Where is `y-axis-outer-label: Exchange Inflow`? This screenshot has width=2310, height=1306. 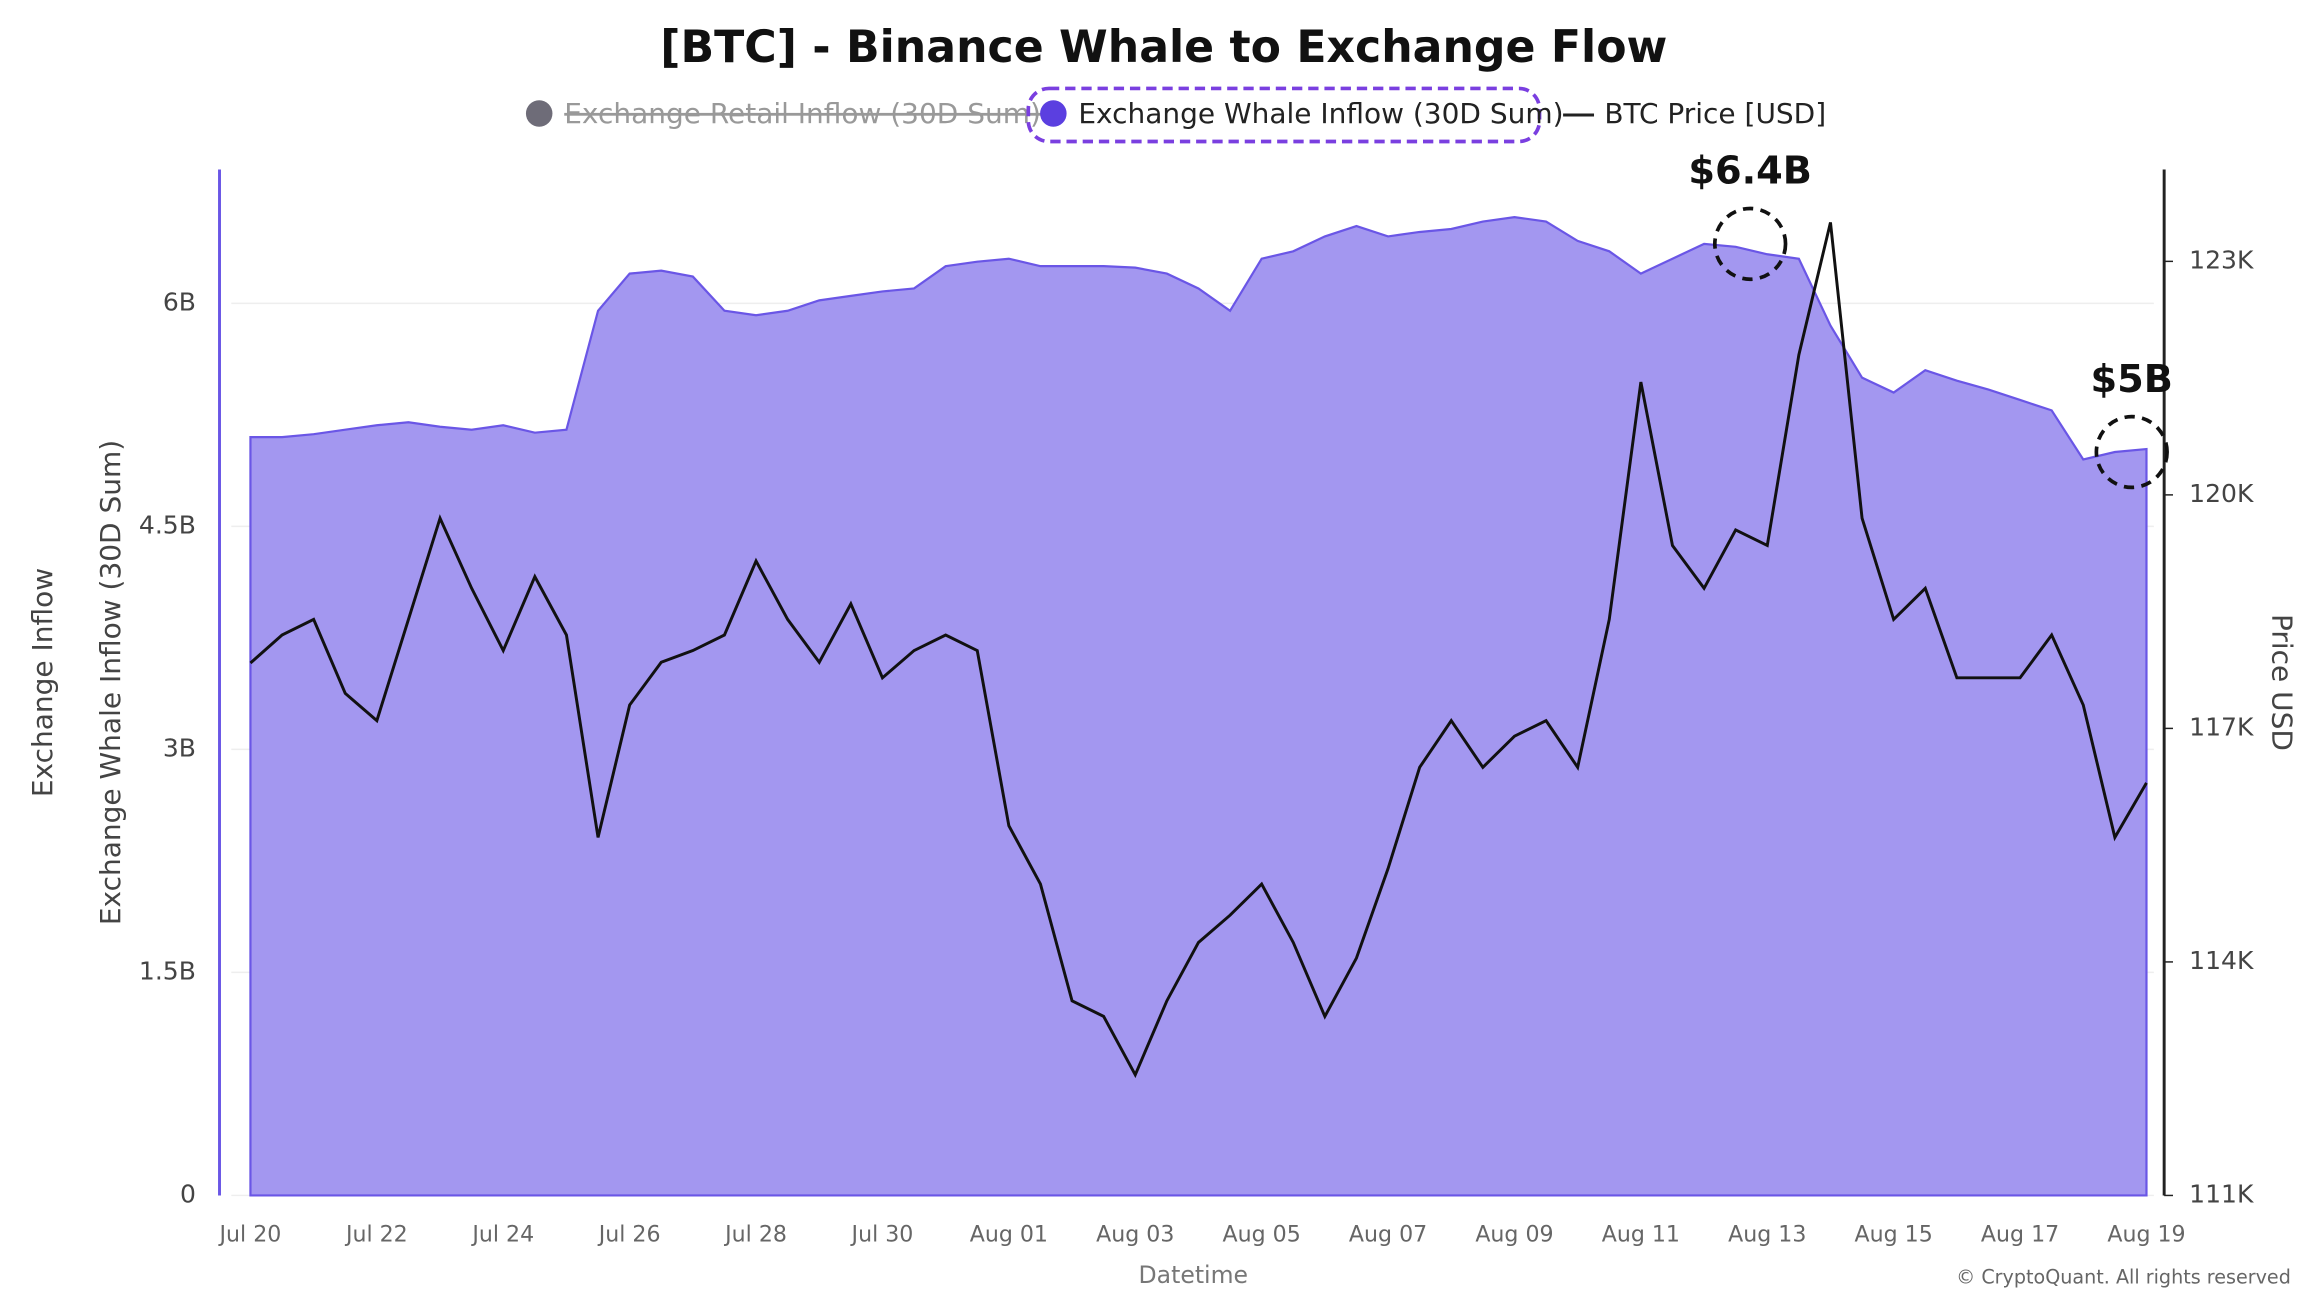 y-axis-outer-label: Exchange Inflow is located at coordinates (42, 682).